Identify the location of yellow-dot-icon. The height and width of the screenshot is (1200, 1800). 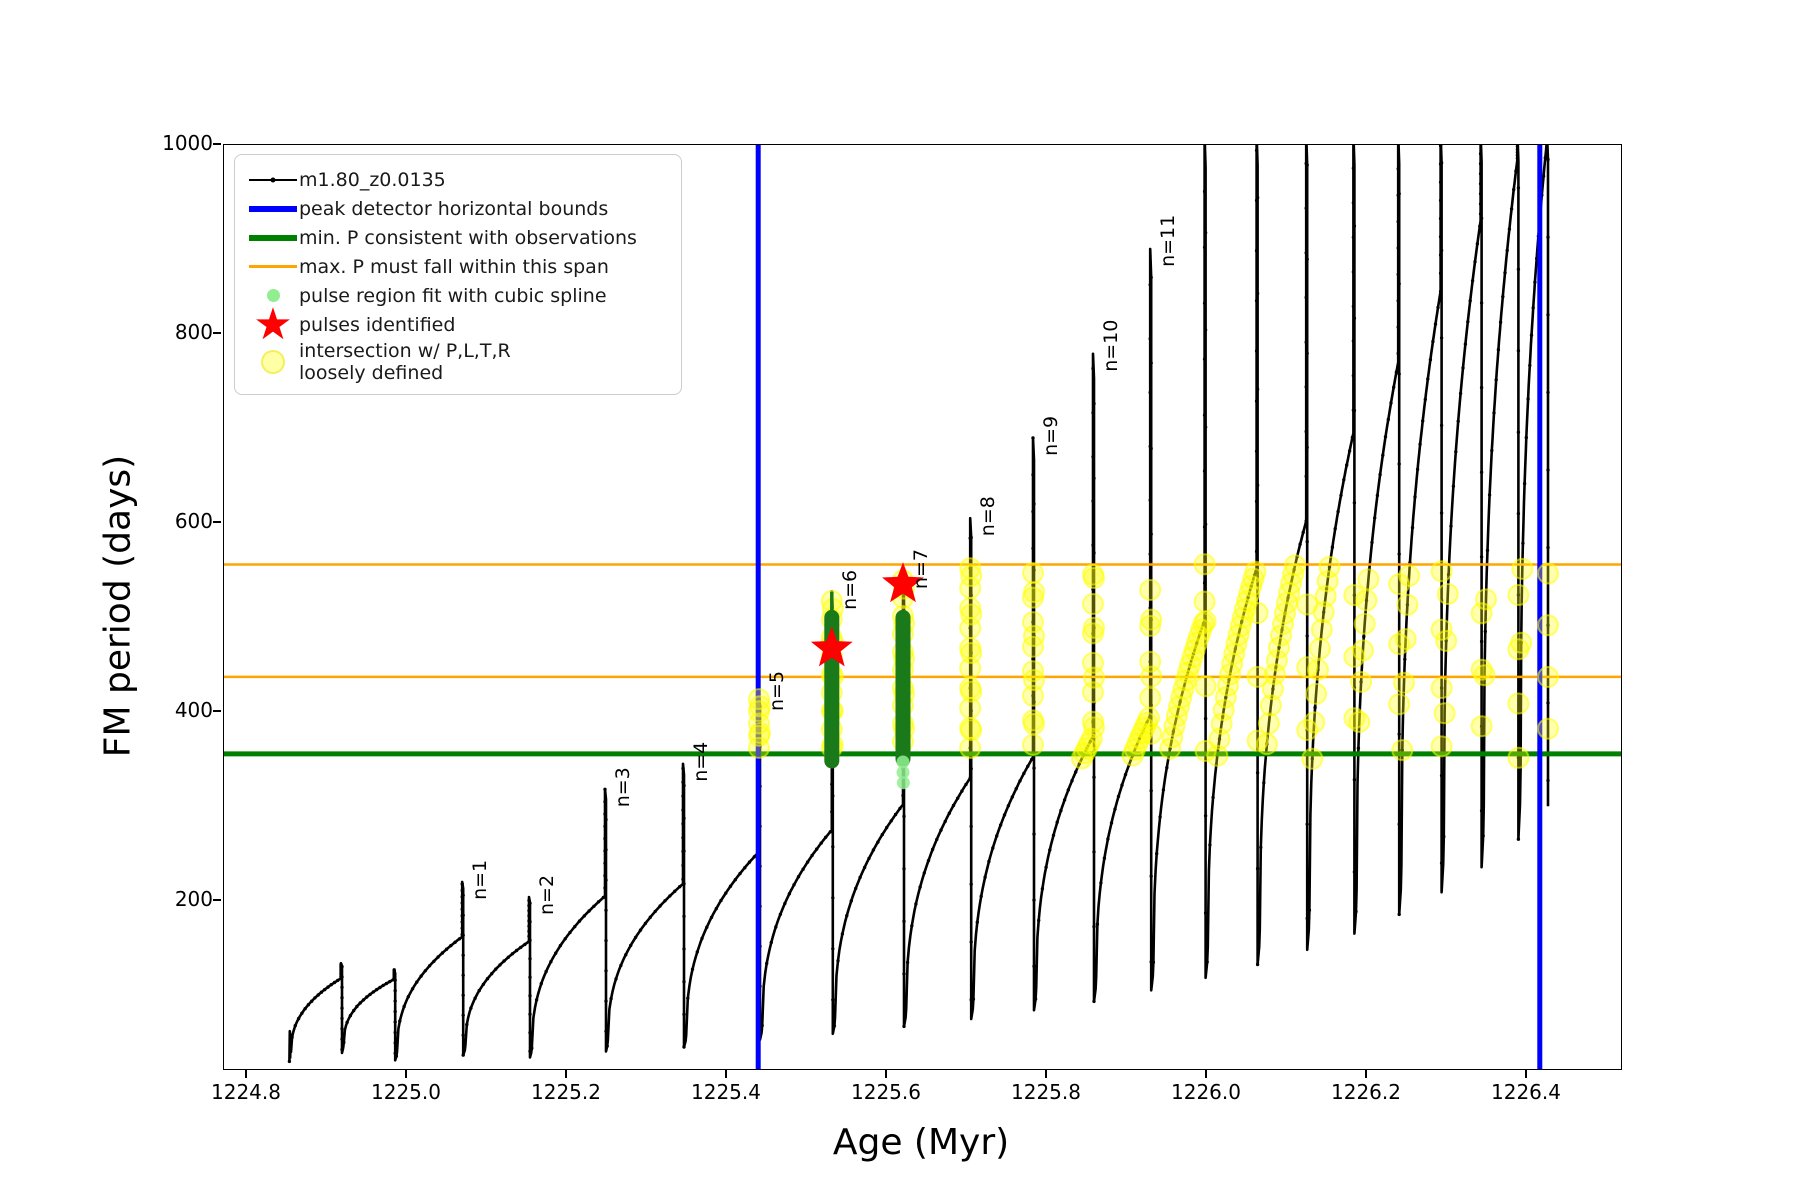
(273, 362).